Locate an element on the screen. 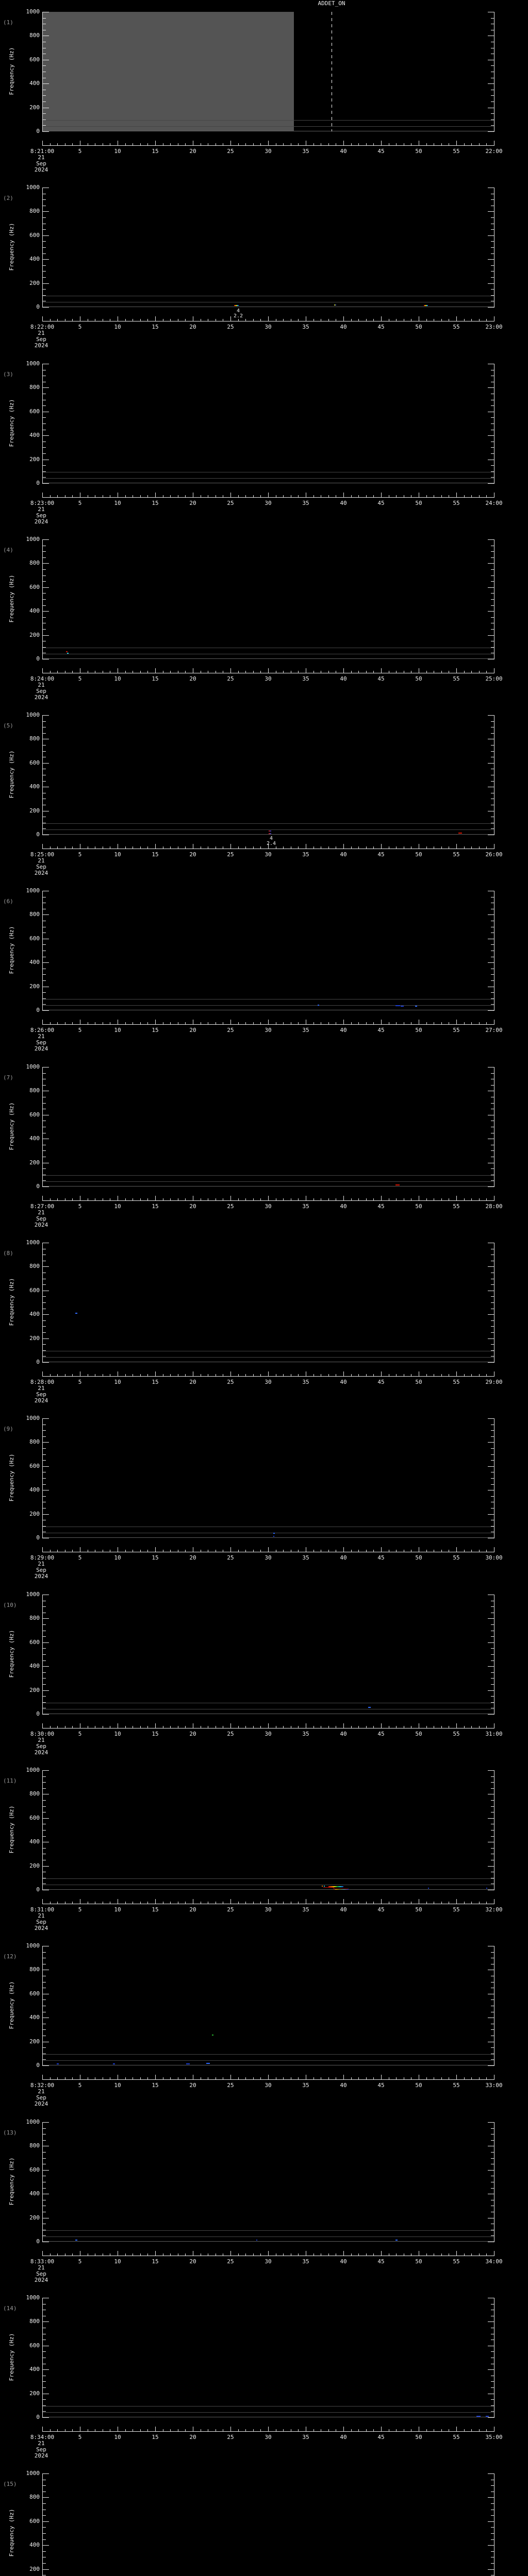 Image resolution: width=528 pixels, height=2576 pixels. y-tick-label: 0 is located at coordinates (38, 1362).